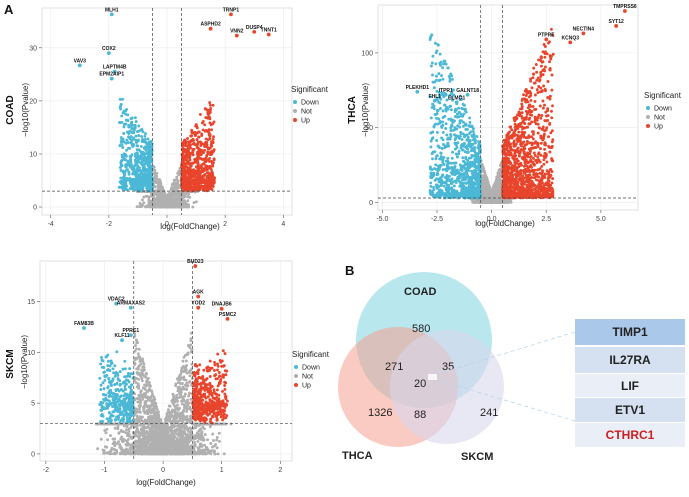 The height and width of the screenshot is (497, 689). I want to click on gene-label-laptm4b: LAPTM4B, so click(115, 68).